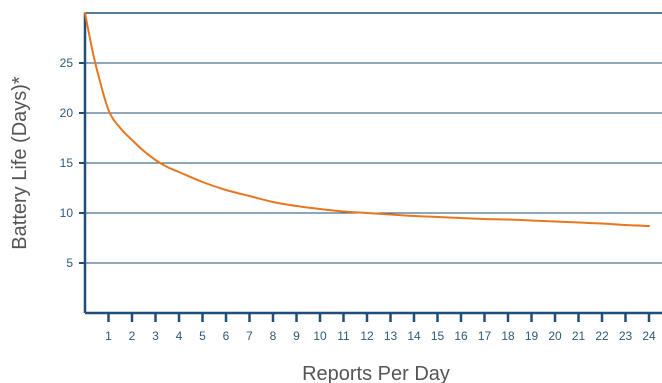 The width and height of the screenshot is (662, 383). Describe the element at coordinates (438, 336) in the screenshot. I see `x-tick-label-15: 15` at that location.